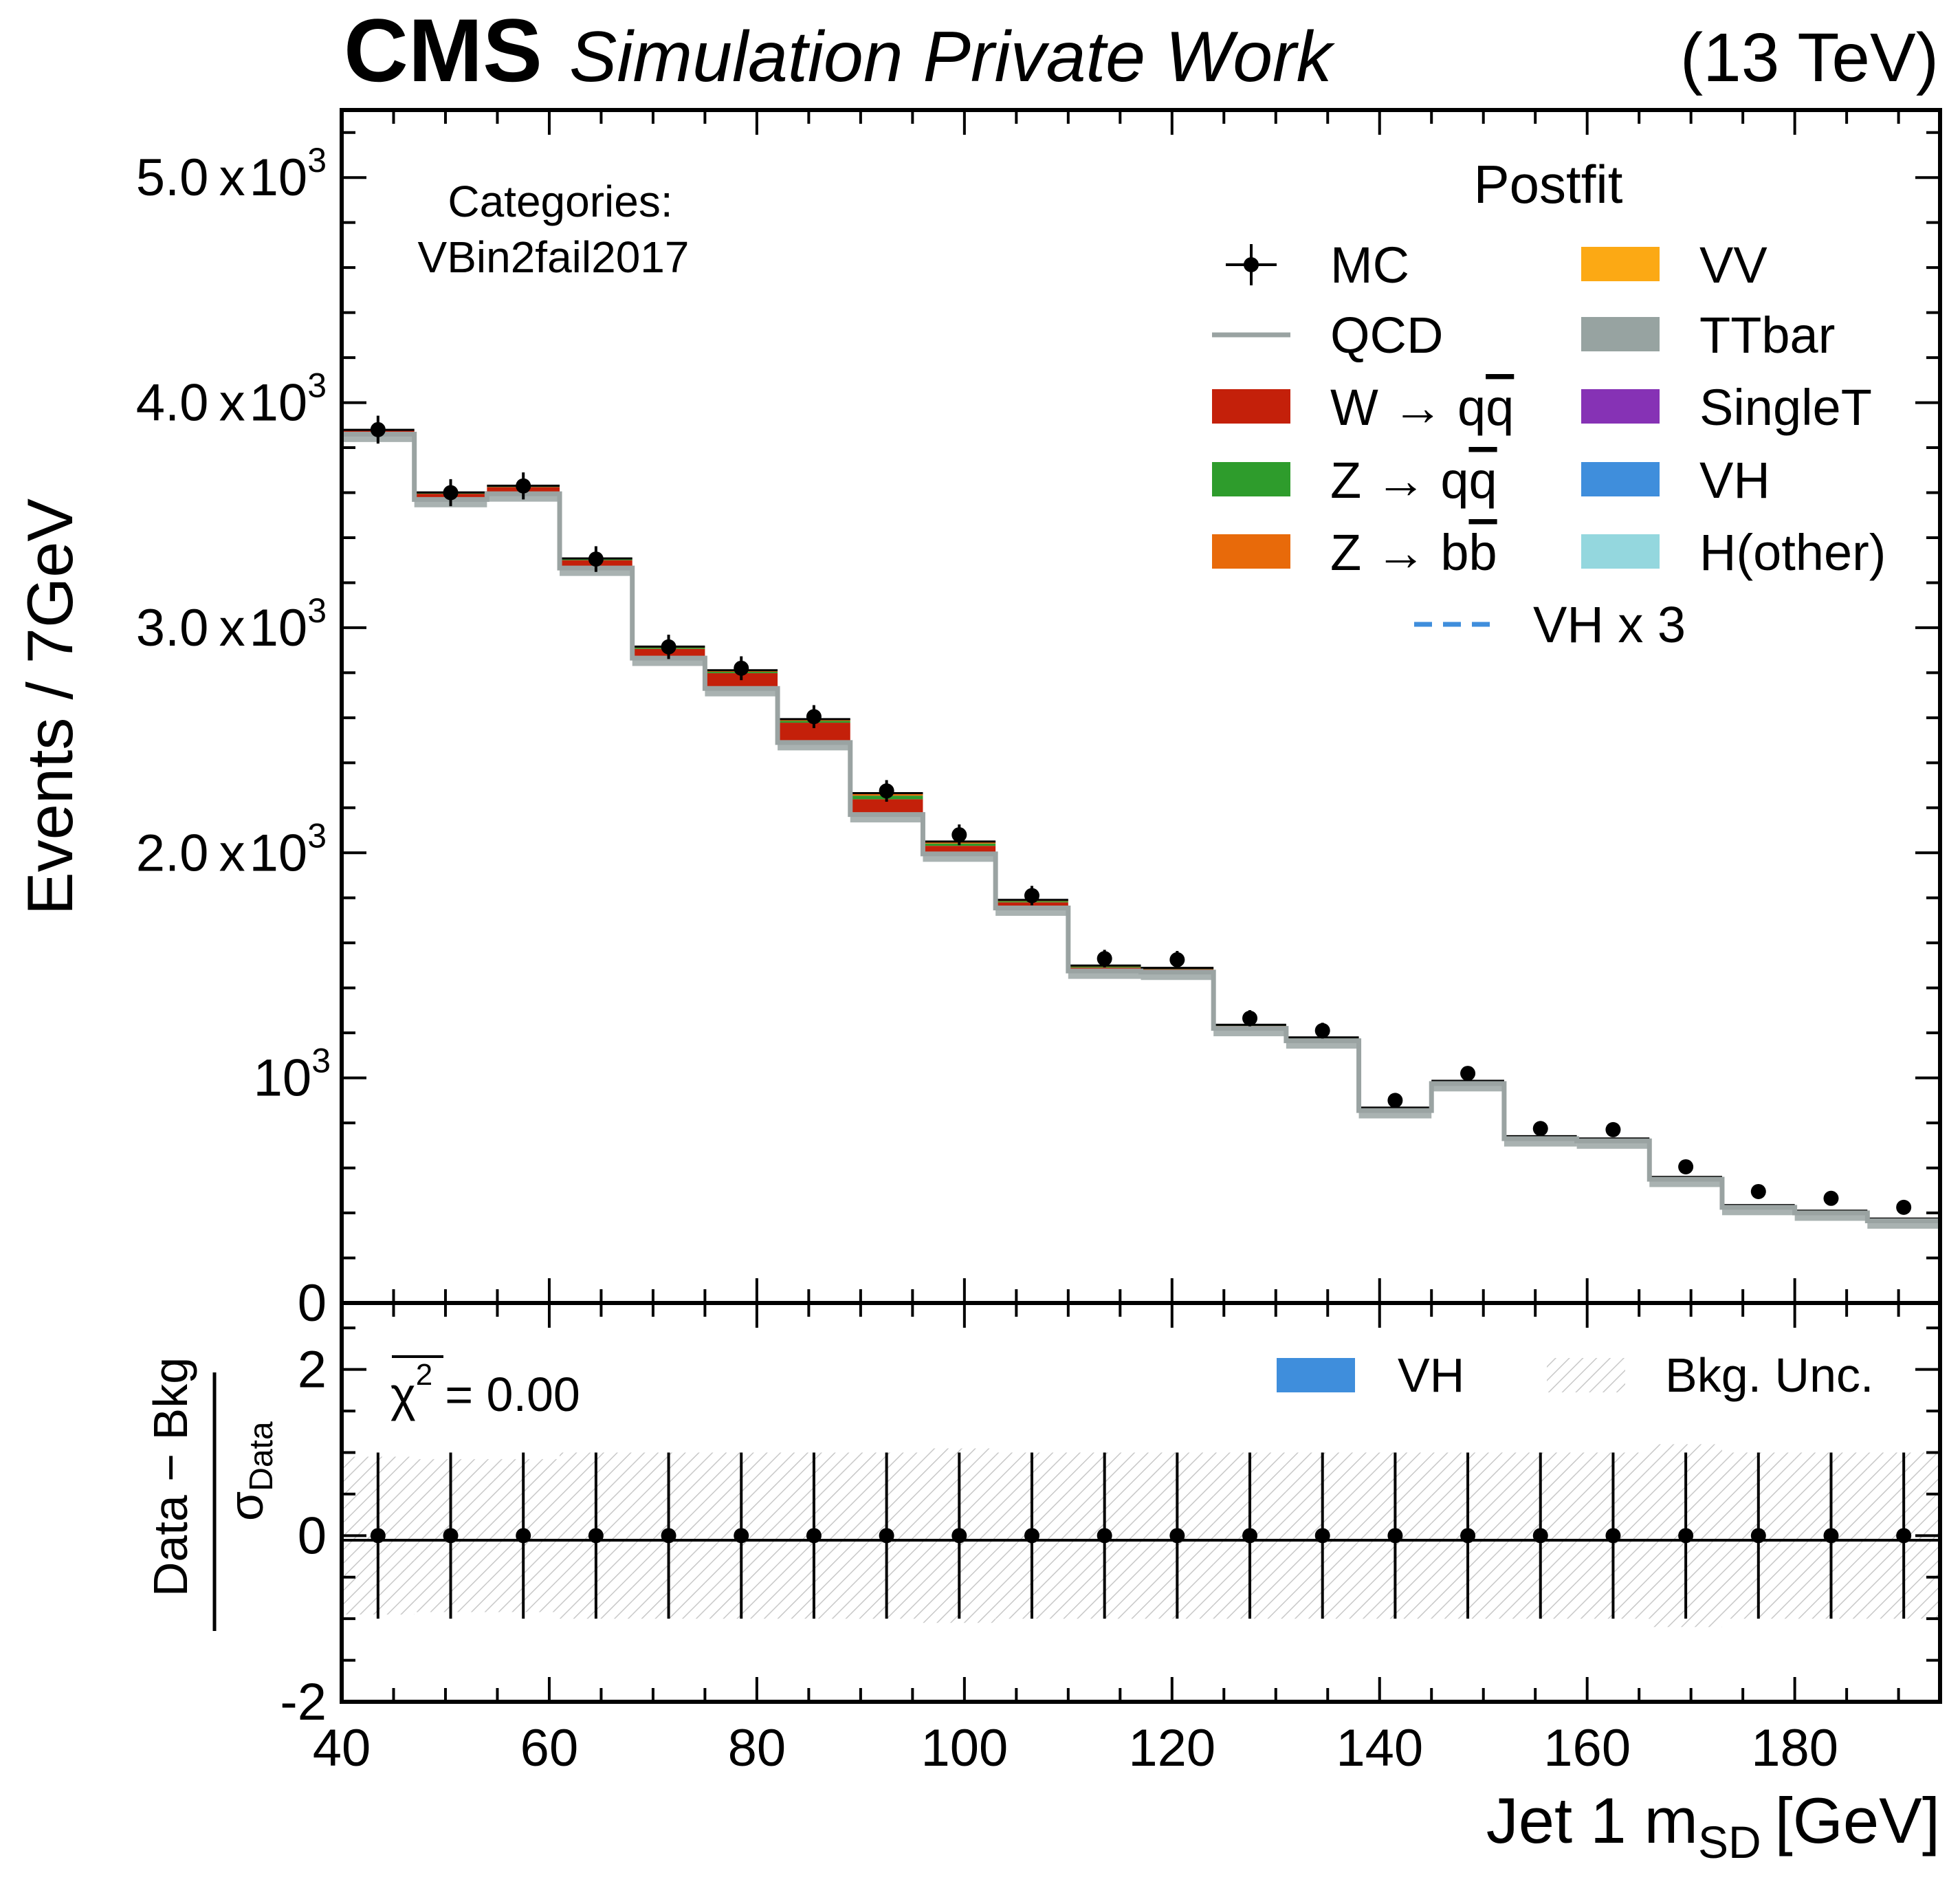  Describe the element at coordinates (1482, 552) in the screenshot. I see `legend-label-bar: b` at that location.